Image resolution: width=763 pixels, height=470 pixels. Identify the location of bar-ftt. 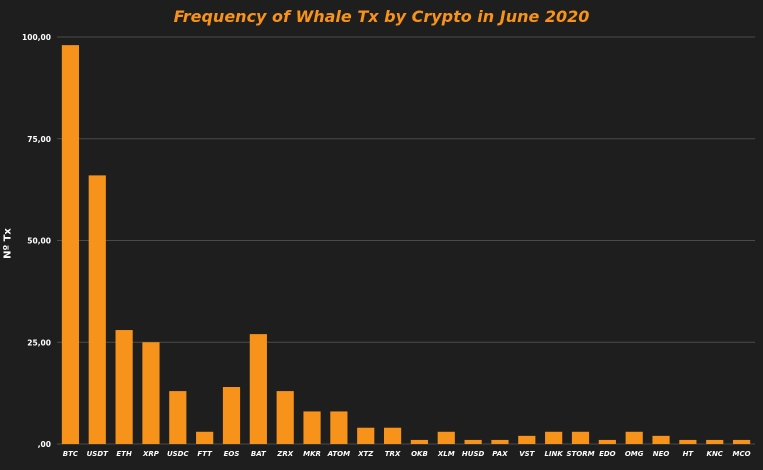
(205, 437).